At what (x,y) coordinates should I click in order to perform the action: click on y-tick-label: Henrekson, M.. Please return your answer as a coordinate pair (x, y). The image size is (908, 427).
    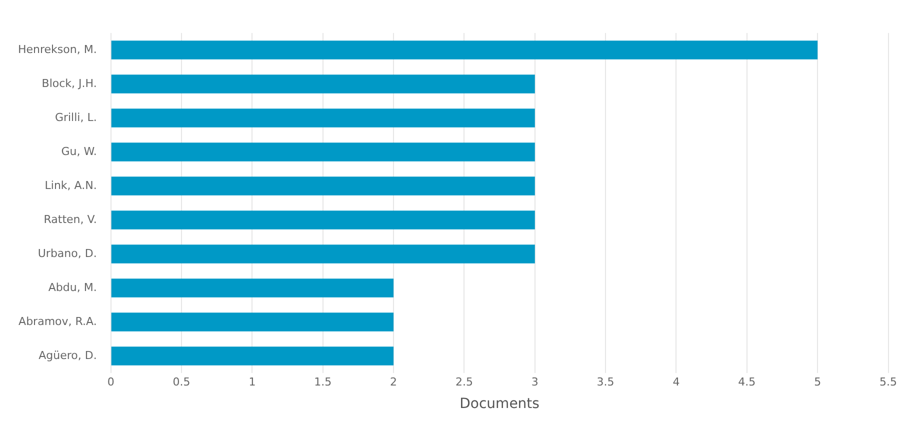
    Looking at the image, I should click on (57, 49).